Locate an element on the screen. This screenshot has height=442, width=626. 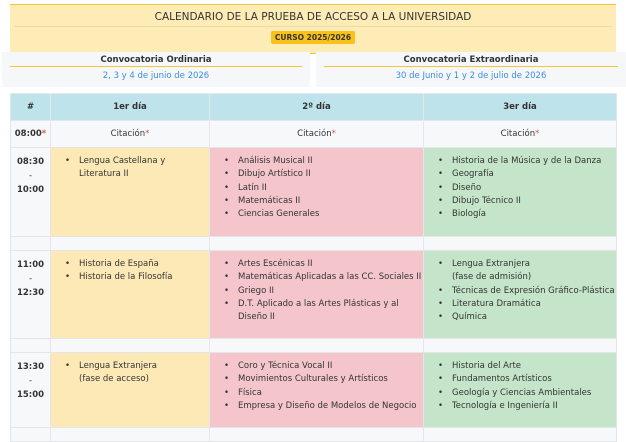
day1-subjects: Lengua Extranjera (fase de acceso) is located at coordinates (130, 390).